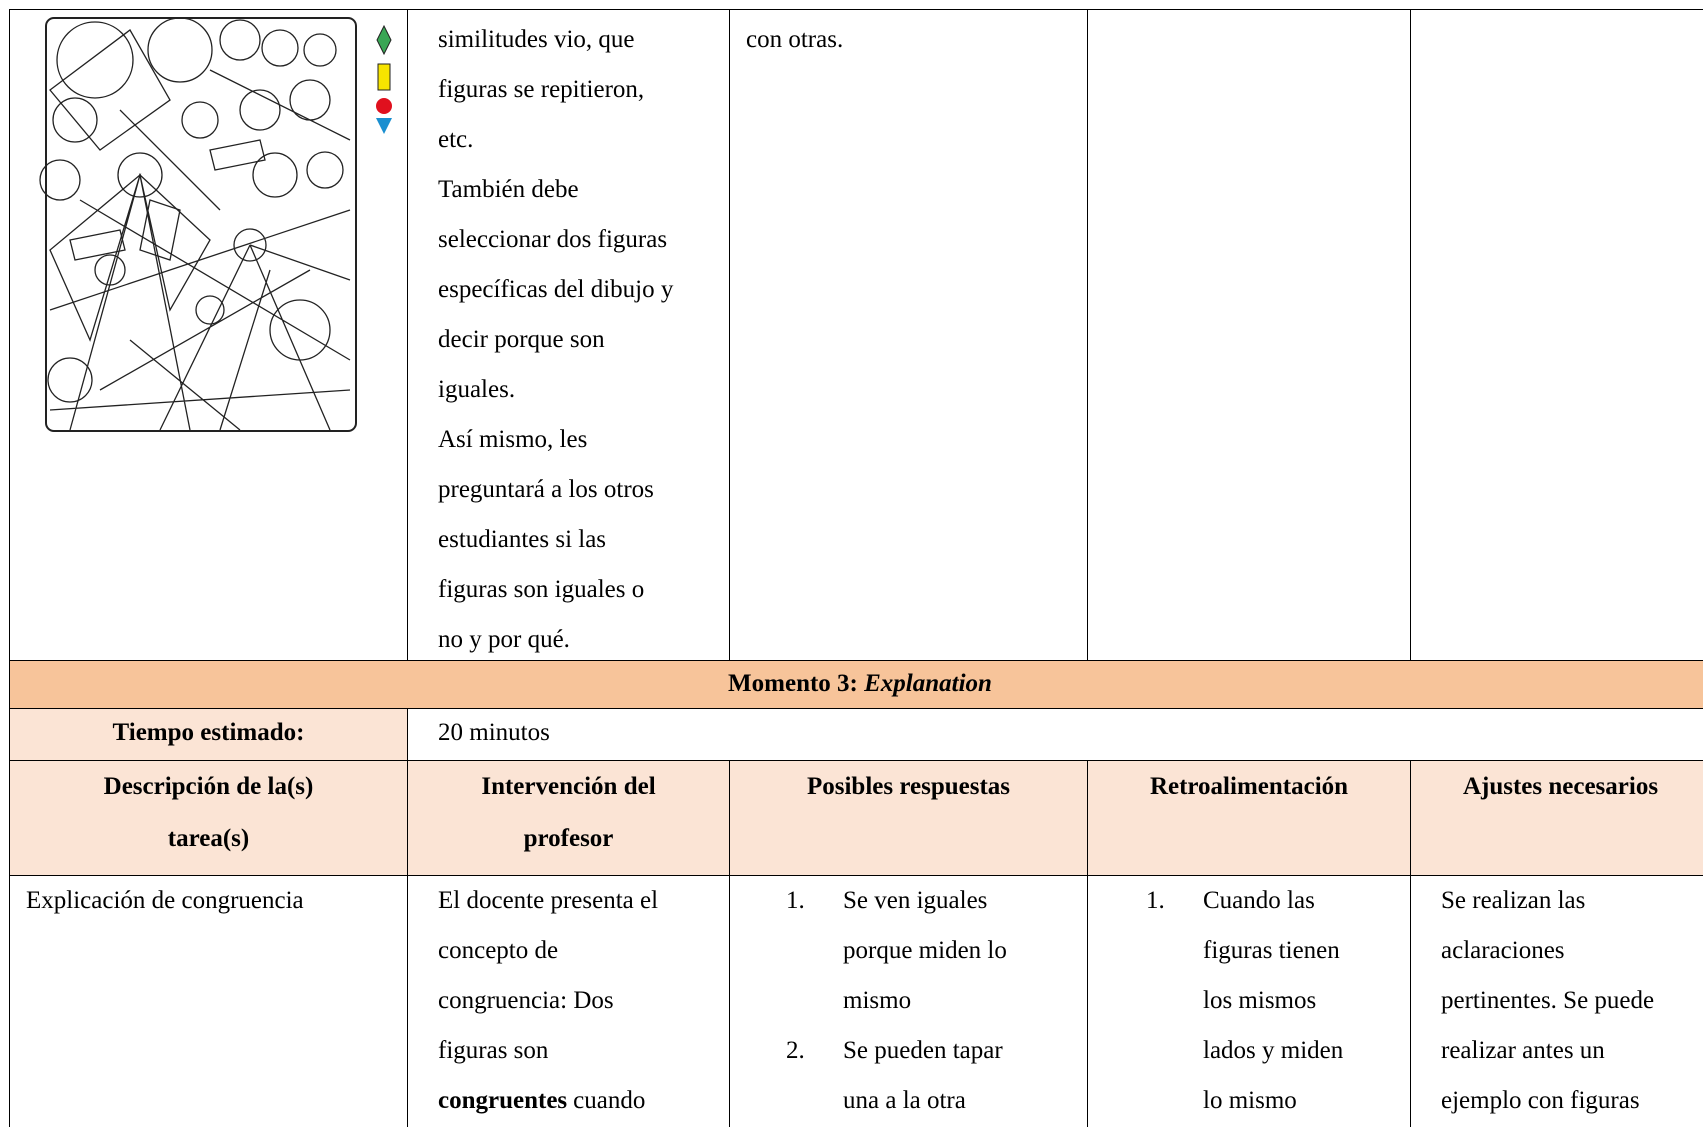  Describe the element at coordinates (1250, 1100) in the screenshot. I see `text-line: lo mismo` at that location.